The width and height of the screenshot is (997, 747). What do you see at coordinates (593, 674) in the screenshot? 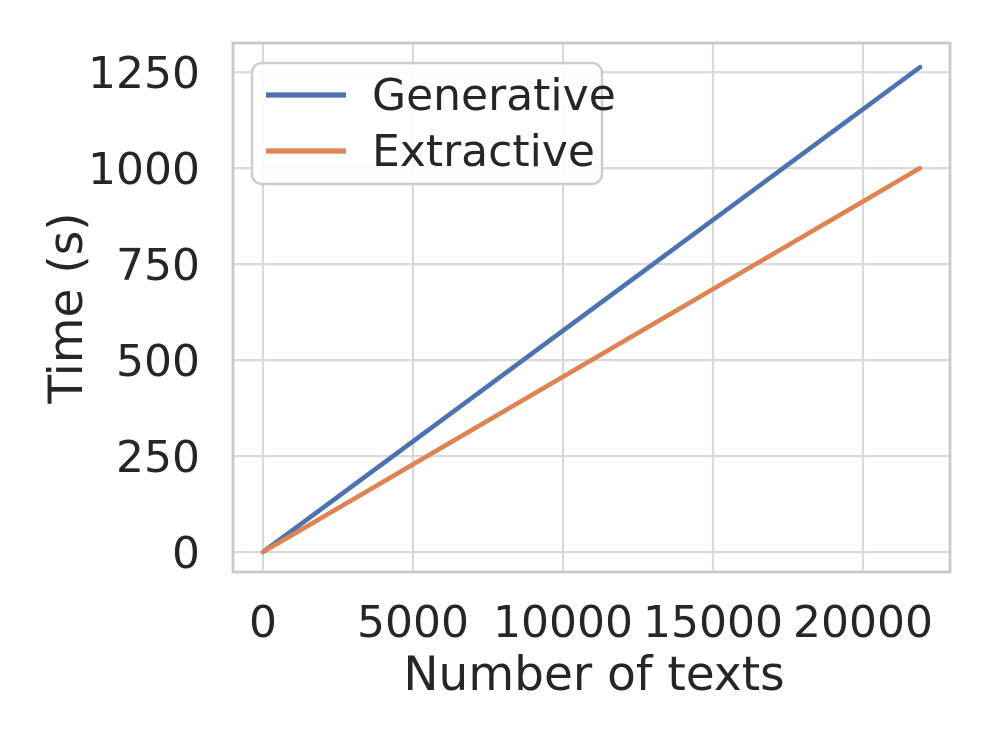
I see `x-axis-label: Number of texts` at bounding box center [593, 674].